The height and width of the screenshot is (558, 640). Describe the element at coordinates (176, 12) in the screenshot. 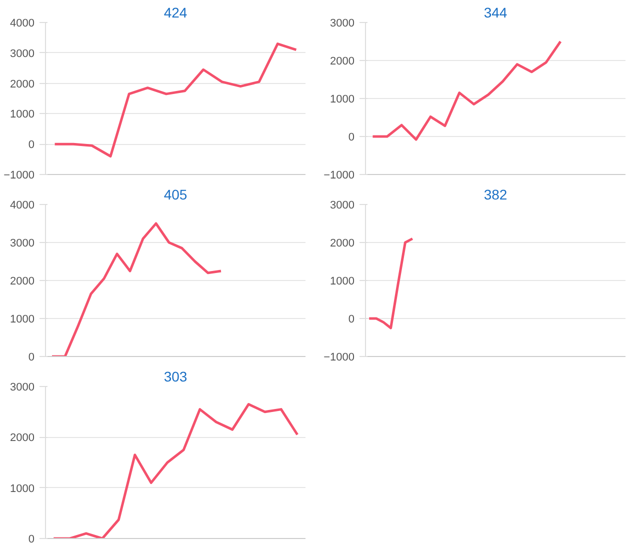

I see `chart-title: 424` at that location.